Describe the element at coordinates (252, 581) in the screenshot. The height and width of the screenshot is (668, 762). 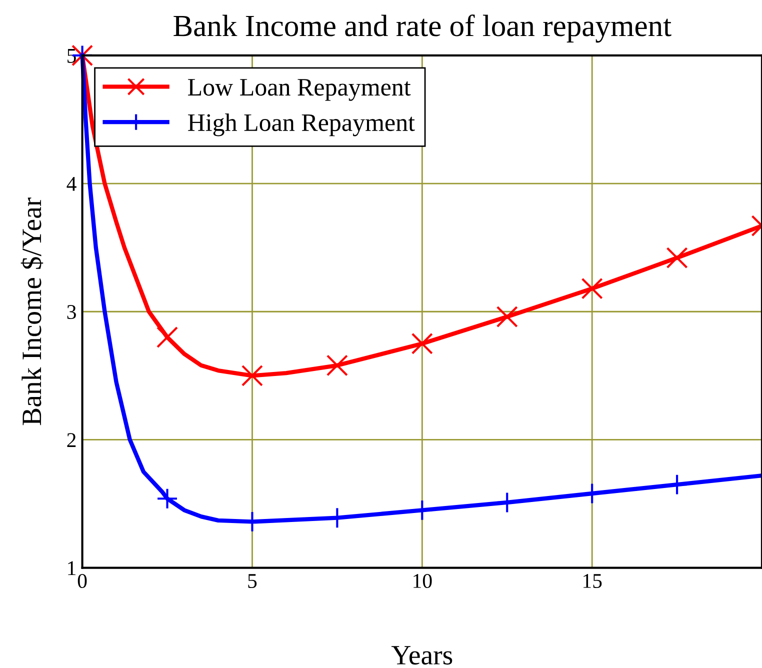
I see `x-tick-label: 5` at that location.